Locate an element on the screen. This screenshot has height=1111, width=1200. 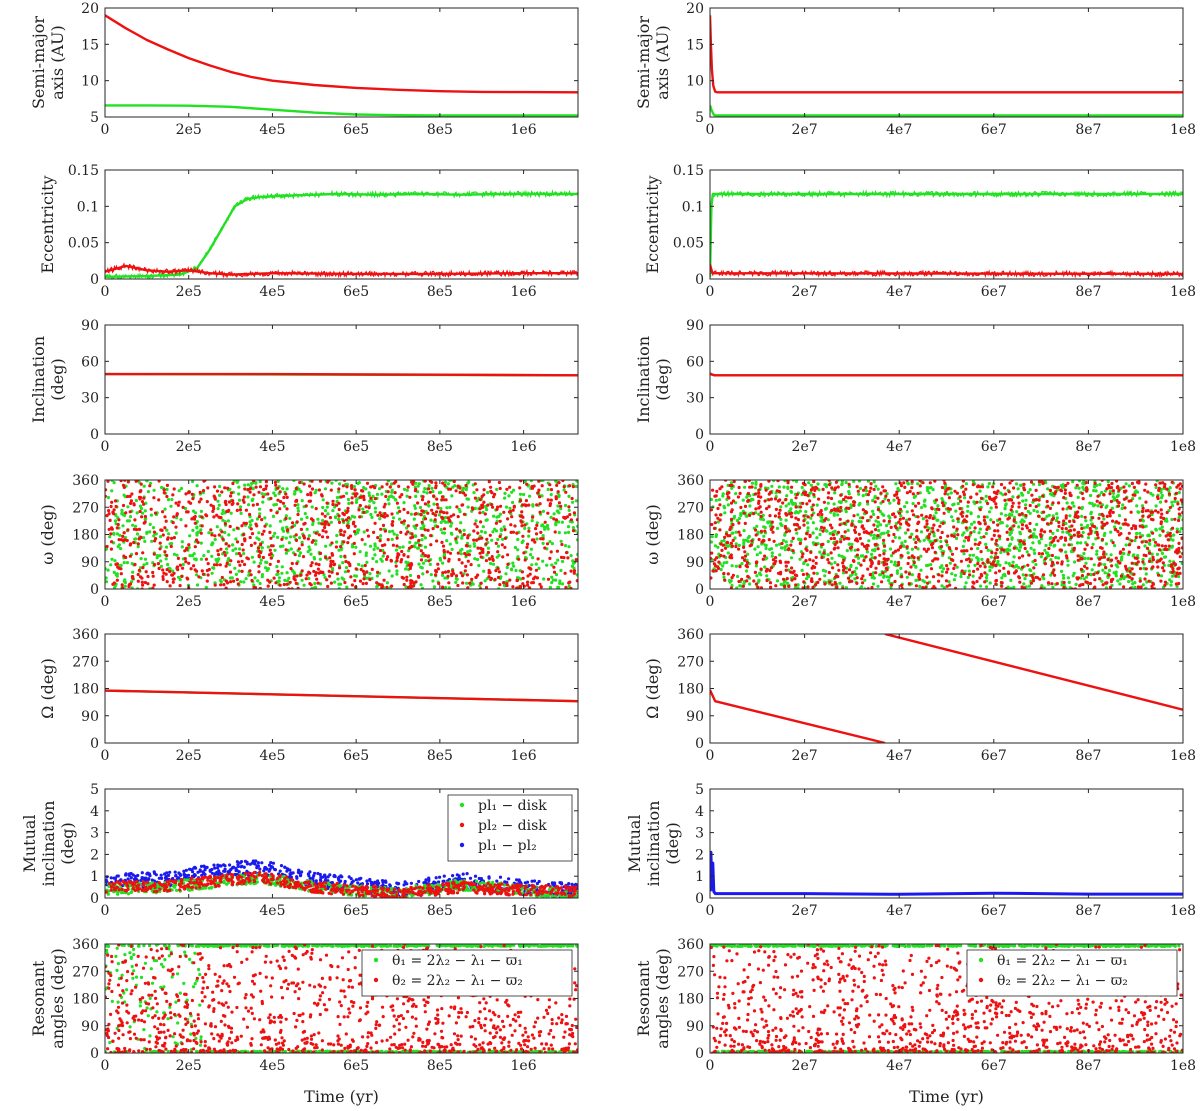
y-tick-label: 0.1 is located at coordinates (693, 207).